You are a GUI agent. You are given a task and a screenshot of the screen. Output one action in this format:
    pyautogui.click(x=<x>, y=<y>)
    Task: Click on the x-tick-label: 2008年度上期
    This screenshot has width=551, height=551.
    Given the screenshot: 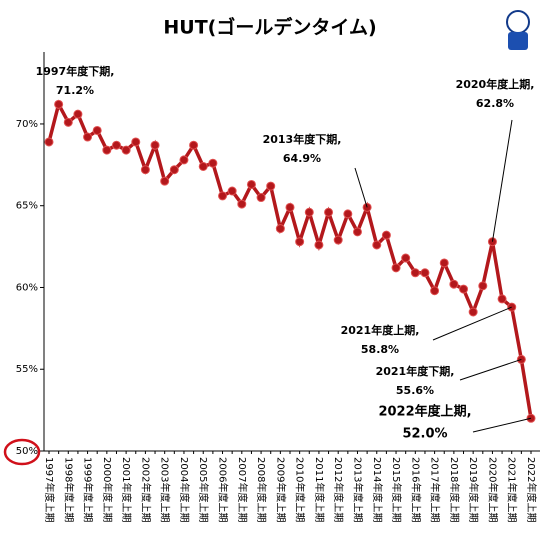 What is the action you would take?
    pyautogui.click(x=261, y=489)
    